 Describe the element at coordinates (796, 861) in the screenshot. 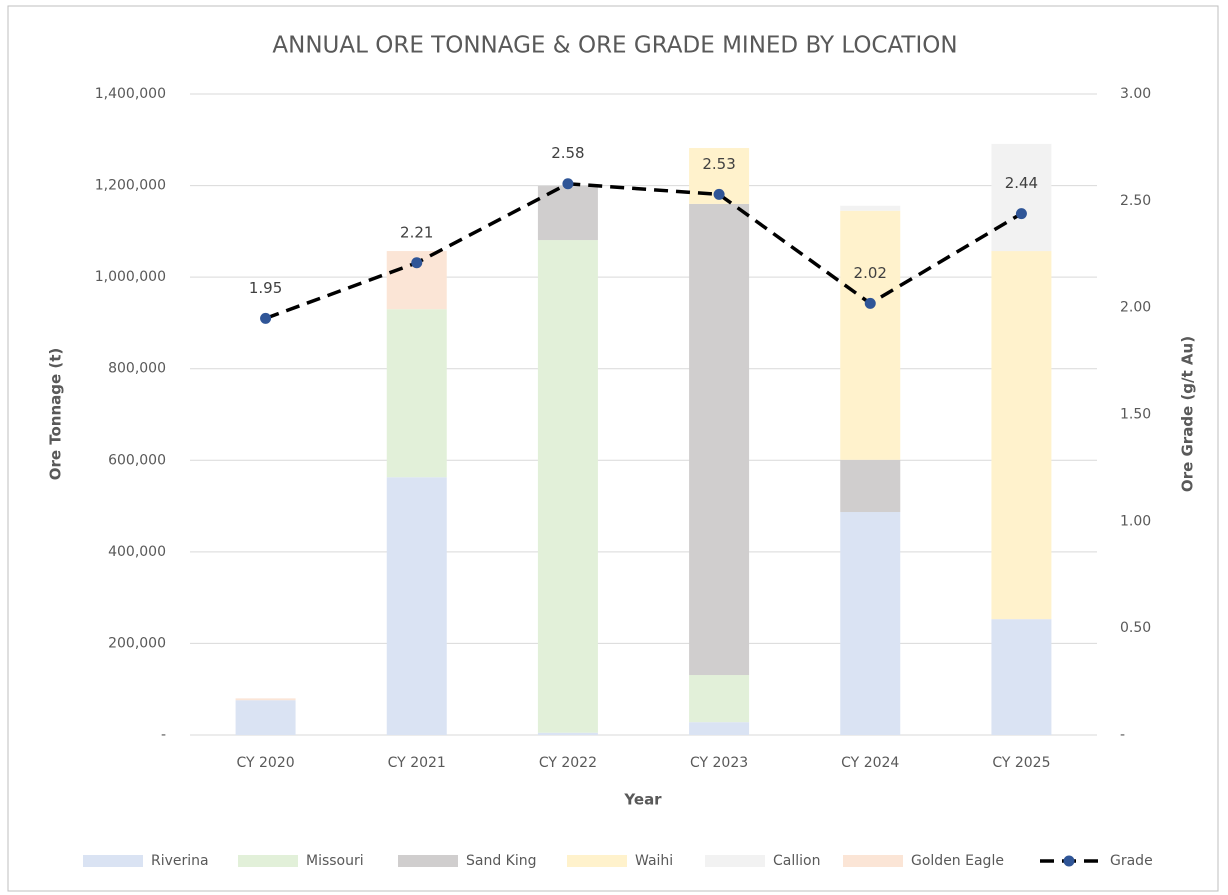

I see `legend-label: Callion` at that location.